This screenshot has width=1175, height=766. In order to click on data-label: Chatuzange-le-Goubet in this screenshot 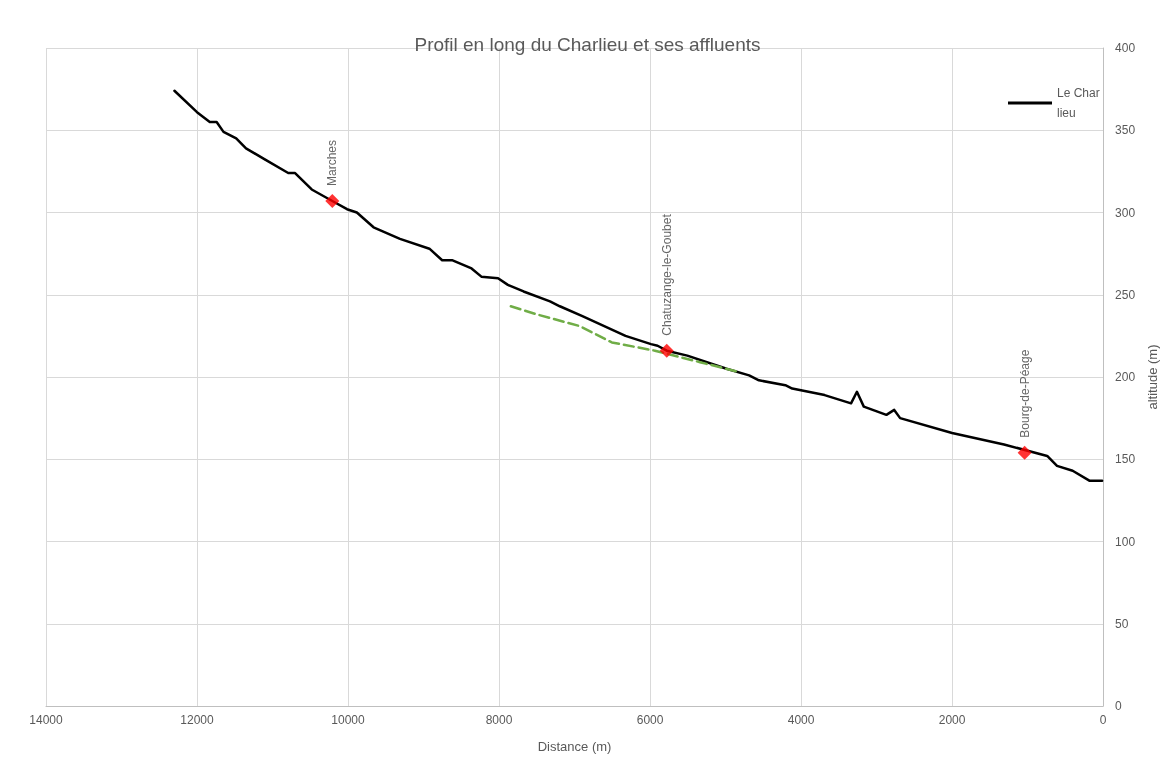, I will do `click(666, 274)`.